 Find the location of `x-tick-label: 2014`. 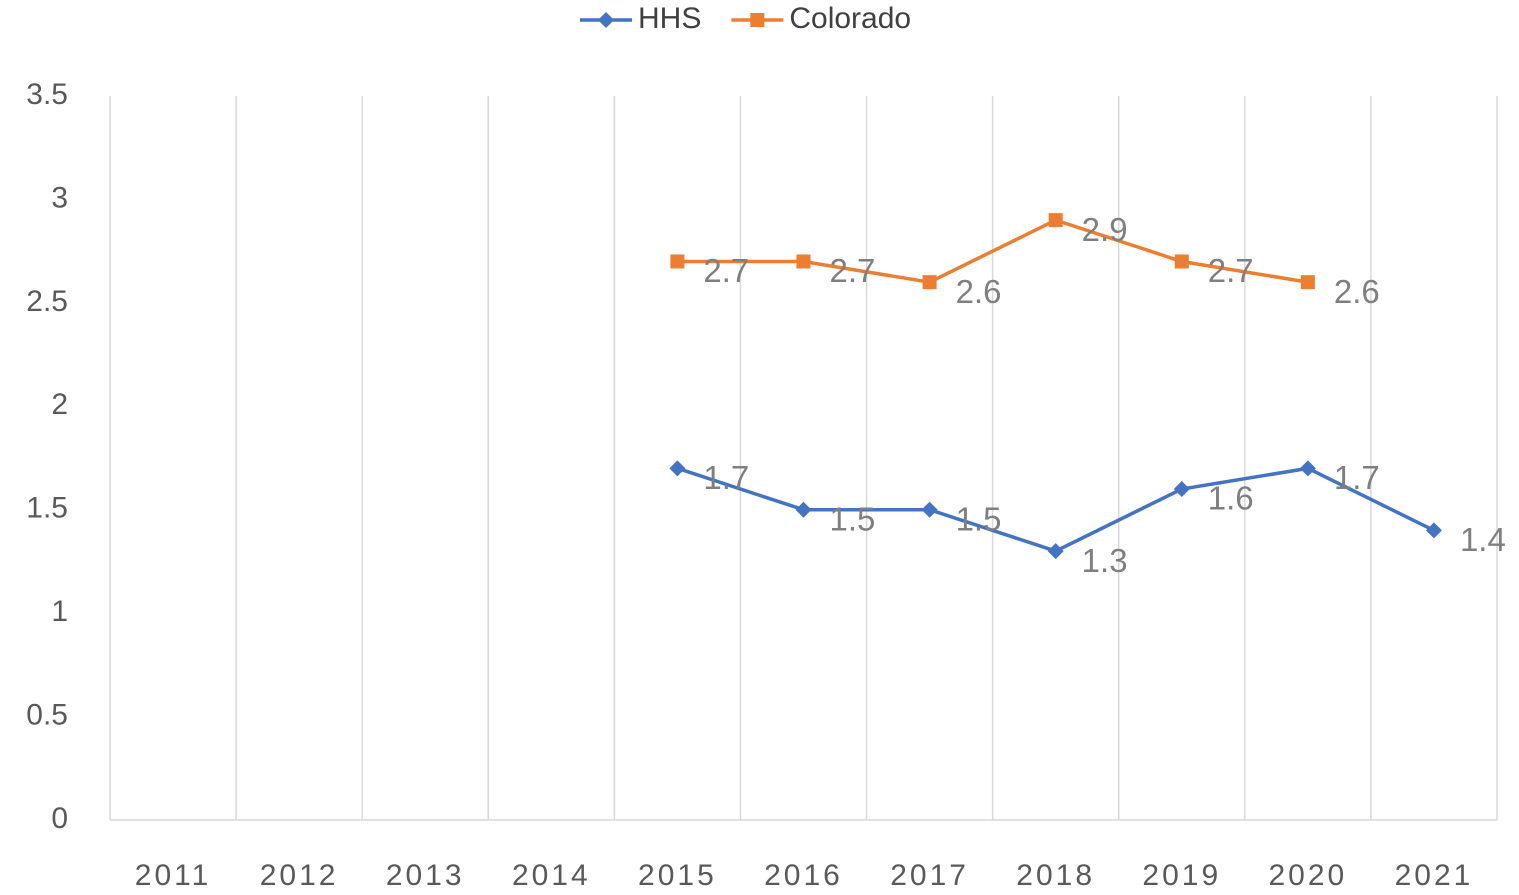

x-tick-label: 2014 is located at coordinates (551, 875).